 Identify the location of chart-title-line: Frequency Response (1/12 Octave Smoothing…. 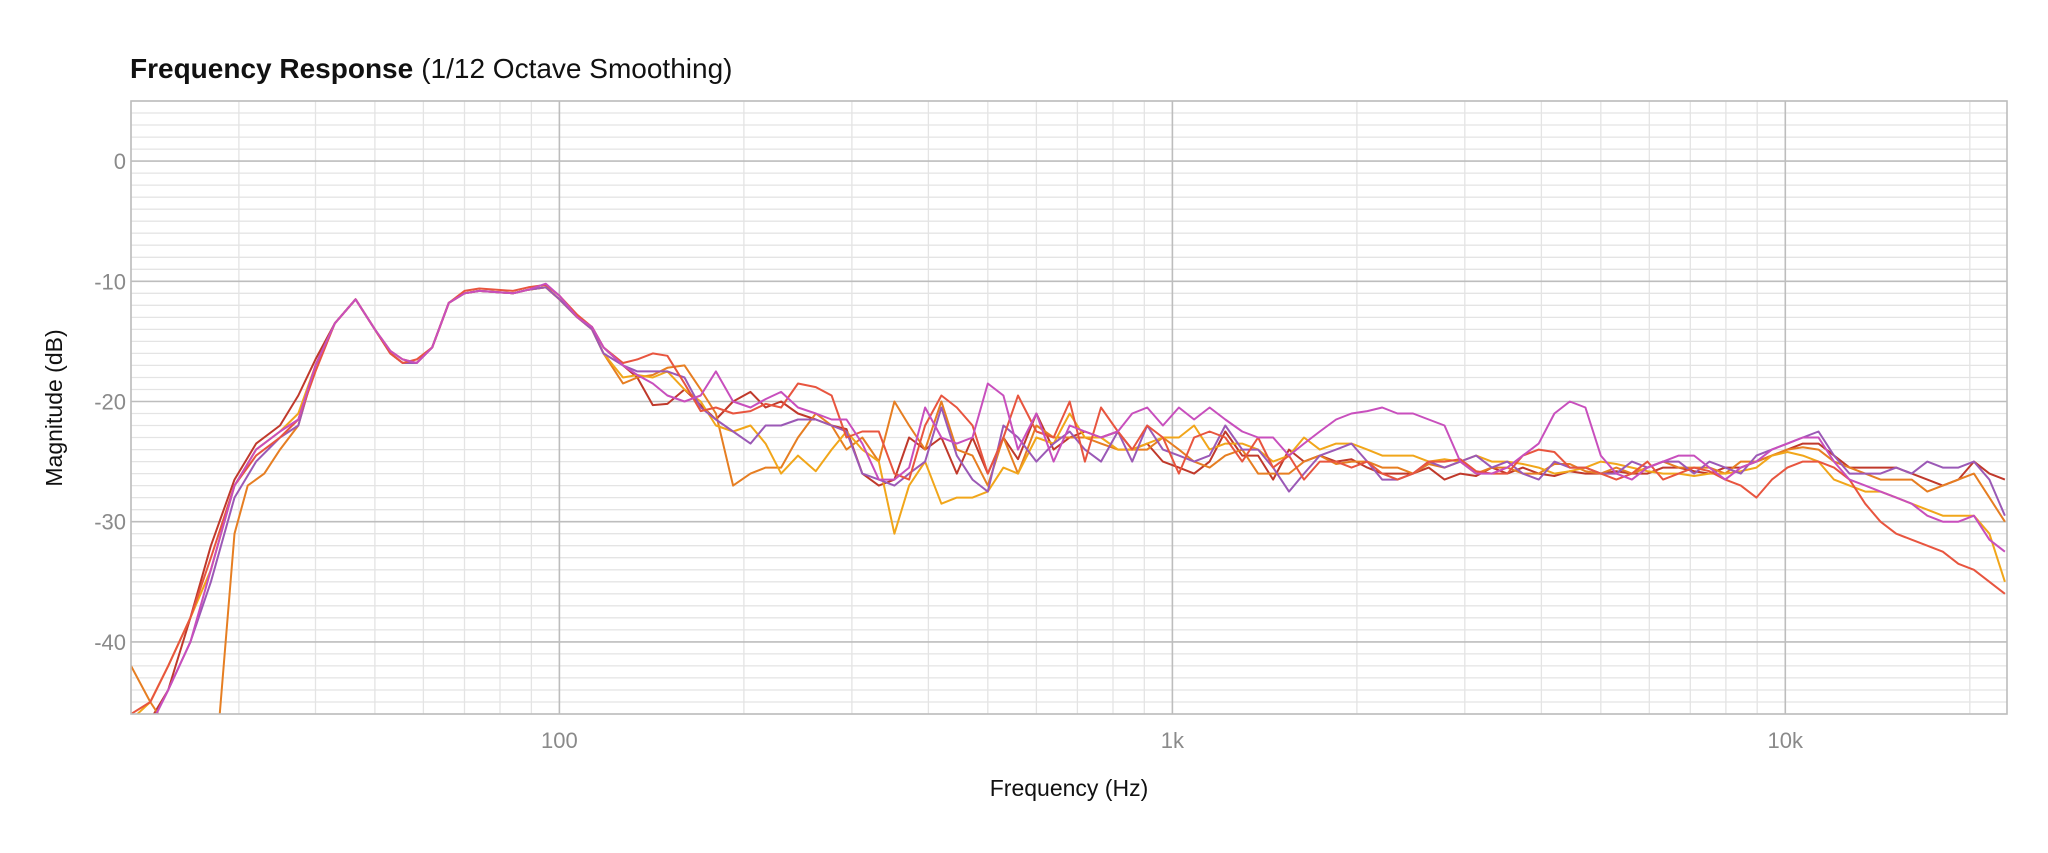
(431, 68).